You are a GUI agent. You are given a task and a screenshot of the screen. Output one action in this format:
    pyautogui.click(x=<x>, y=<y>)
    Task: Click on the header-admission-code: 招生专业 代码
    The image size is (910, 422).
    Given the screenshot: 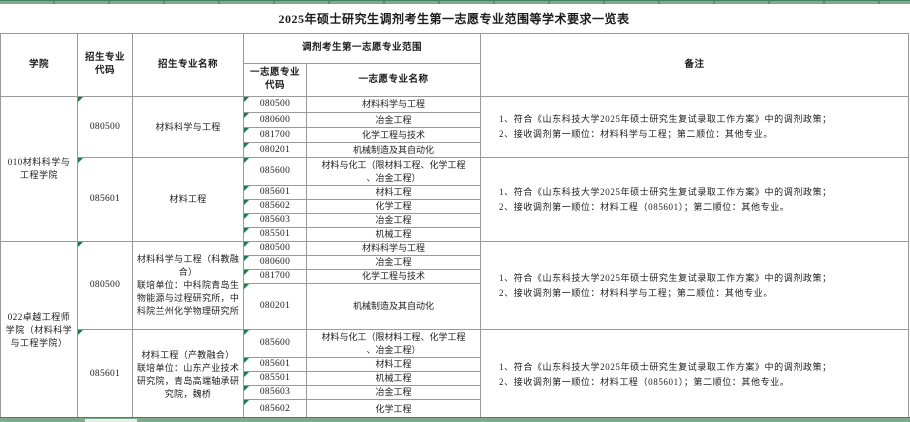 What is the action you would take?
    pyautogui.click(x=105, y=65)
    